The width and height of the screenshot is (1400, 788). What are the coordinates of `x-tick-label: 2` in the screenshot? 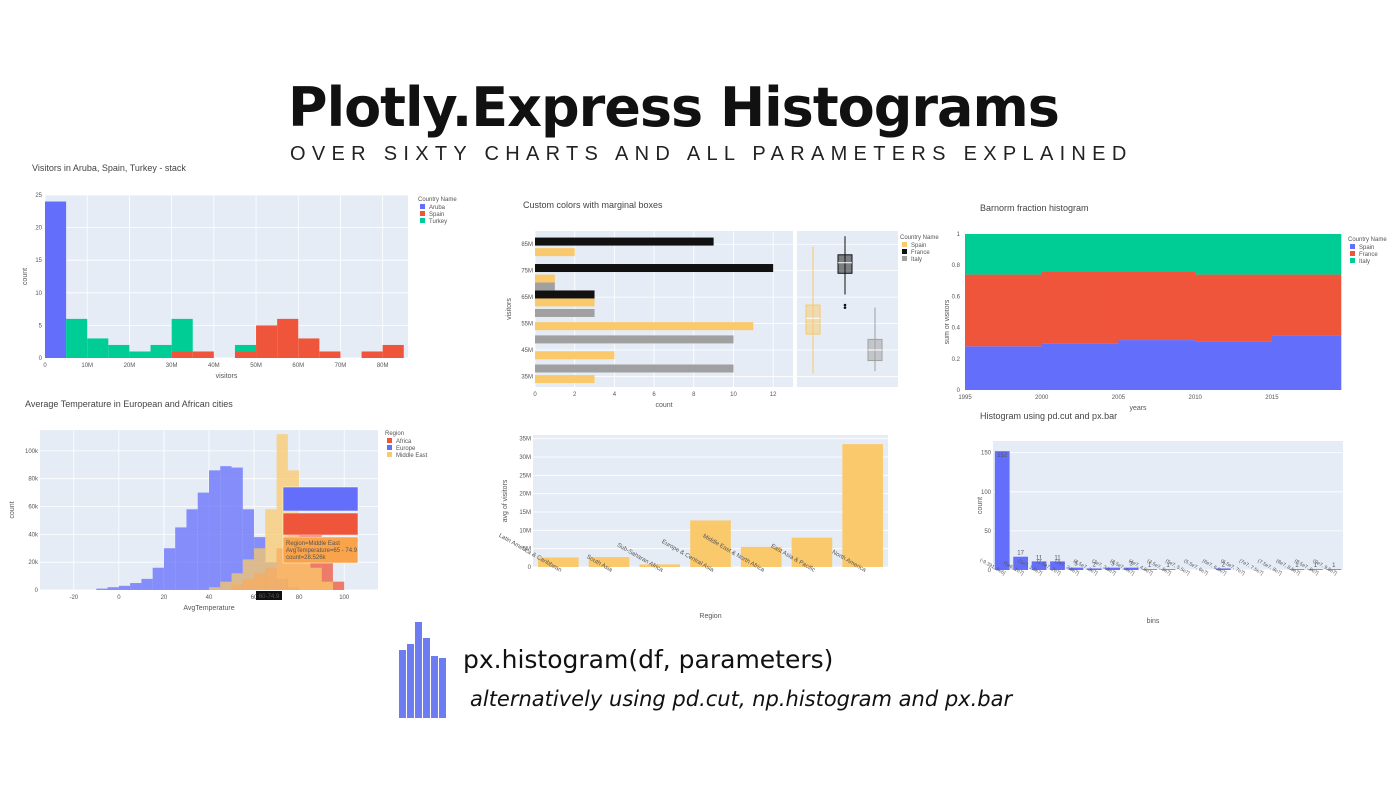 It's located at (575, 395).